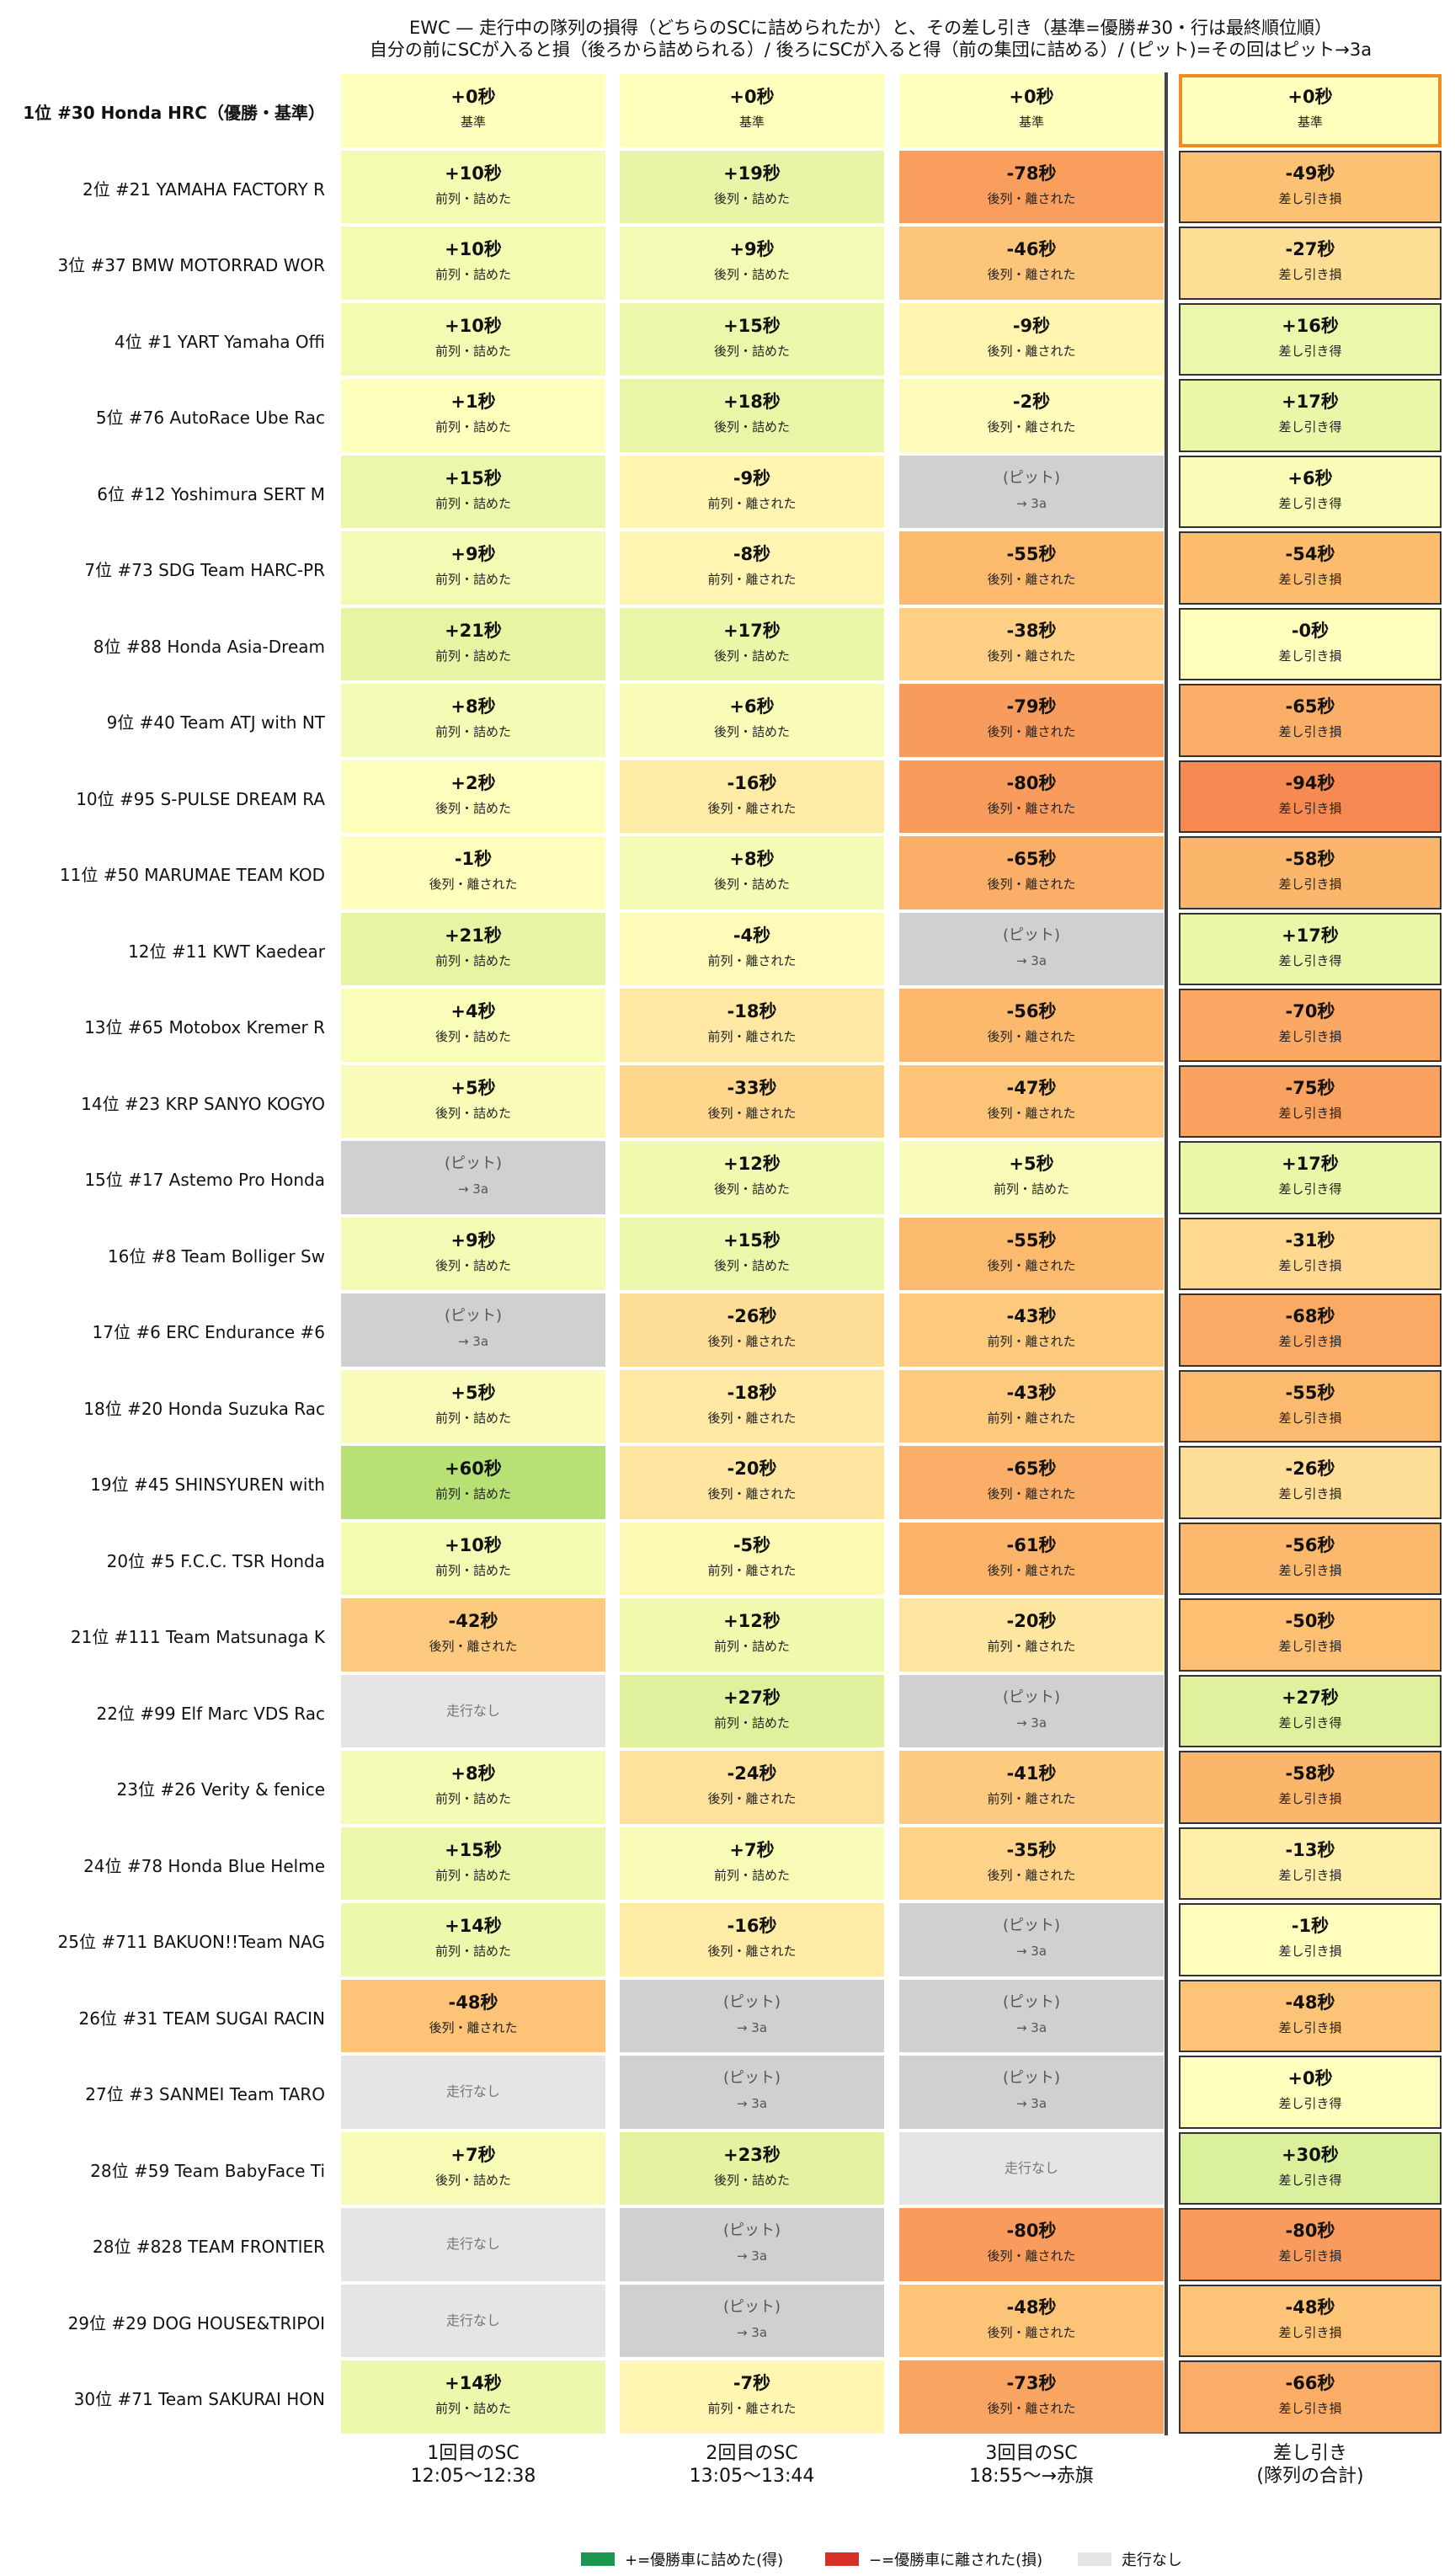 The image size is (1455, 2576). Describe the element at coordinates (752, 1787) in the screenshot. I see `heatmap-cell: -24秒 後列・離された` at that location.